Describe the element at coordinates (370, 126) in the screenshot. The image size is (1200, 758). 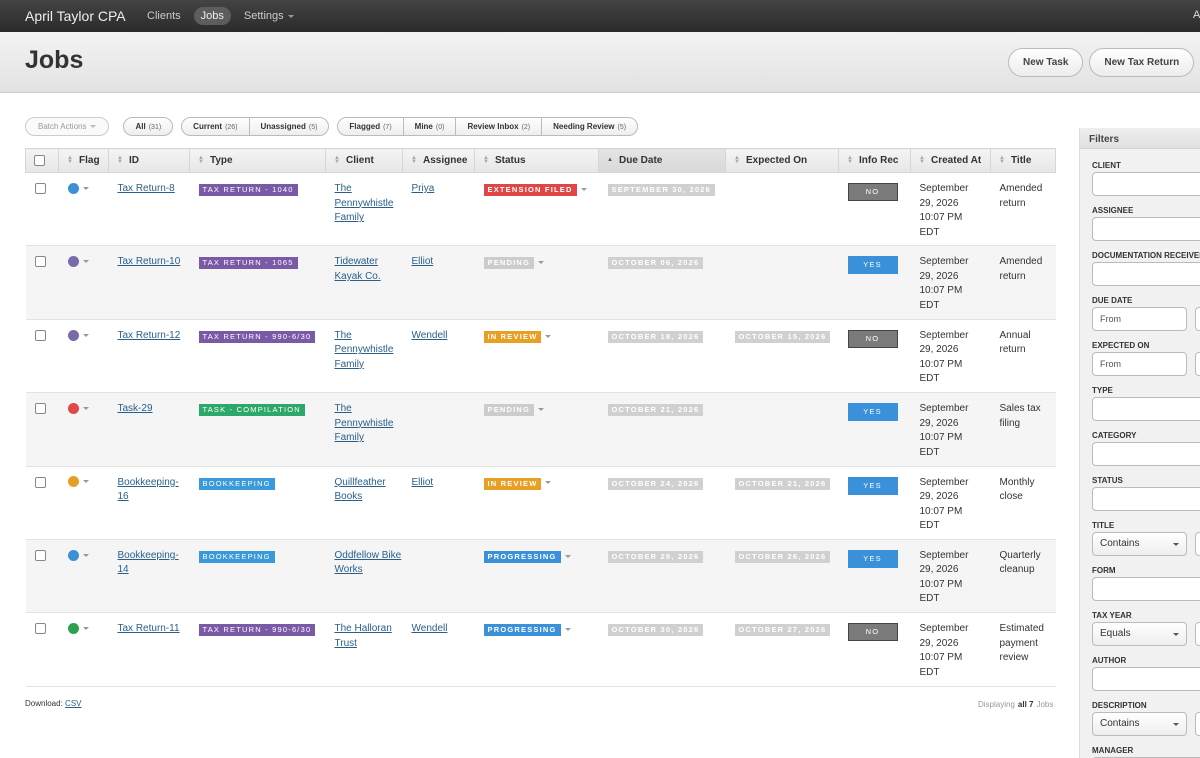
I see `filter-button: Flagged (7)` at that location.